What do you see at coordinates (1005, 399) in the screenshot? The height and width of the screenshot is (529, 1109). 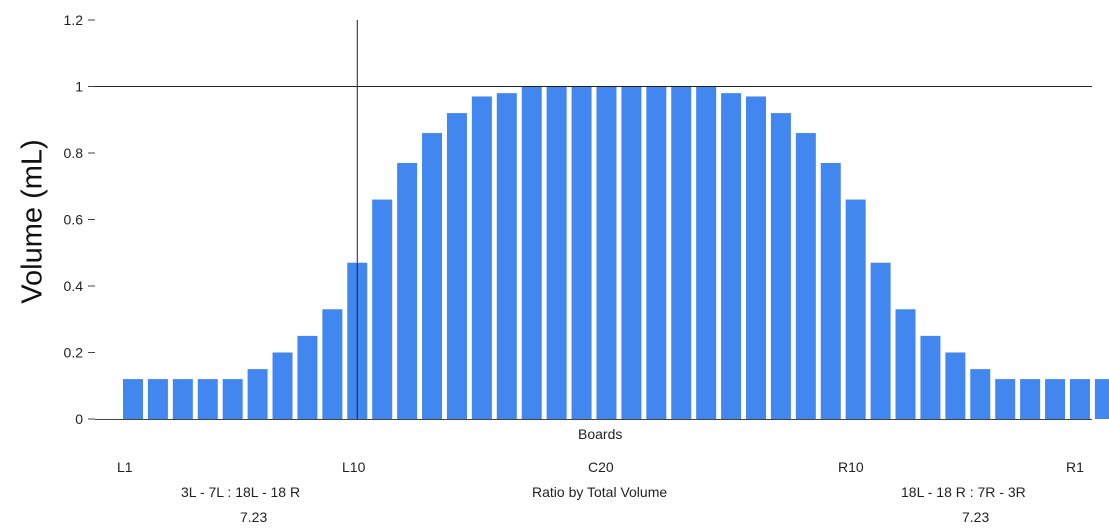 I see `bar-r6` at bounding box center [1005, 399].